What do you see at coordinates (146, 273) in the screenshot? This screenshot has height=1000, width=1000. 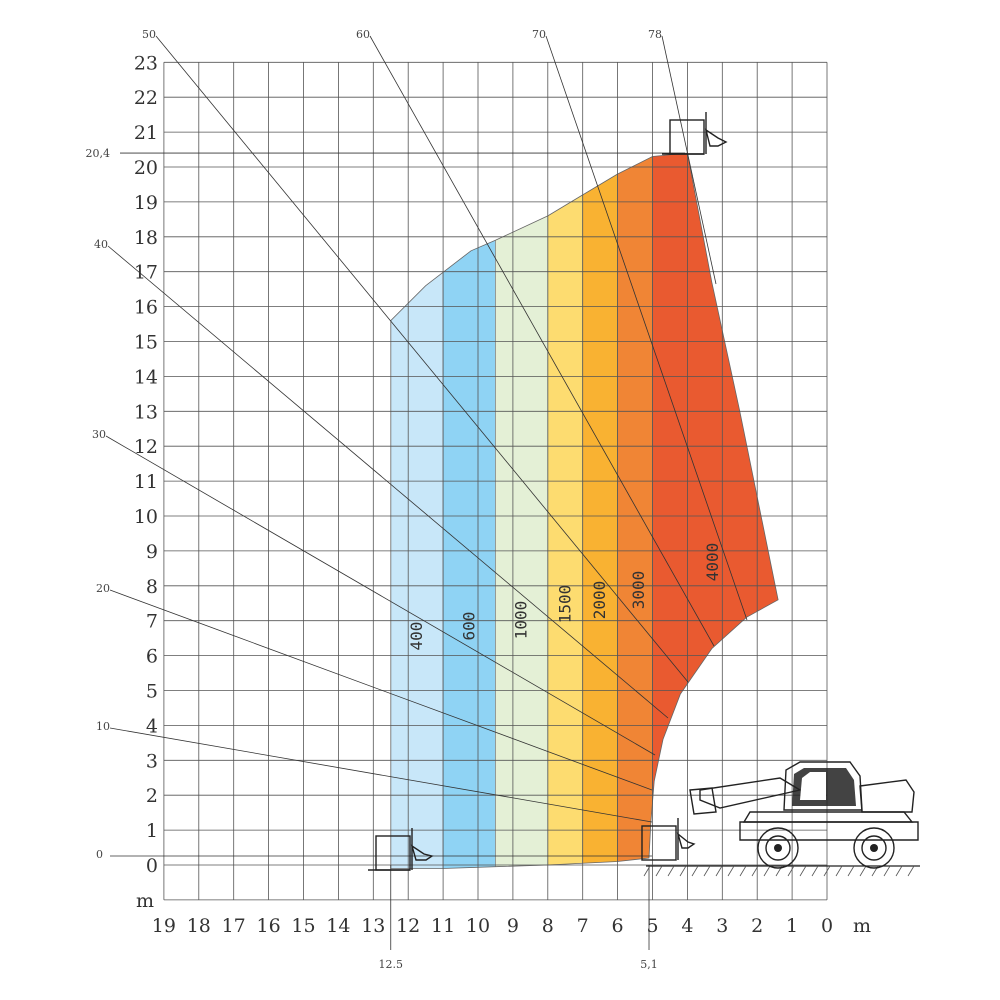 I see `y-tick-17: 17` at bounding box center [146, 273].